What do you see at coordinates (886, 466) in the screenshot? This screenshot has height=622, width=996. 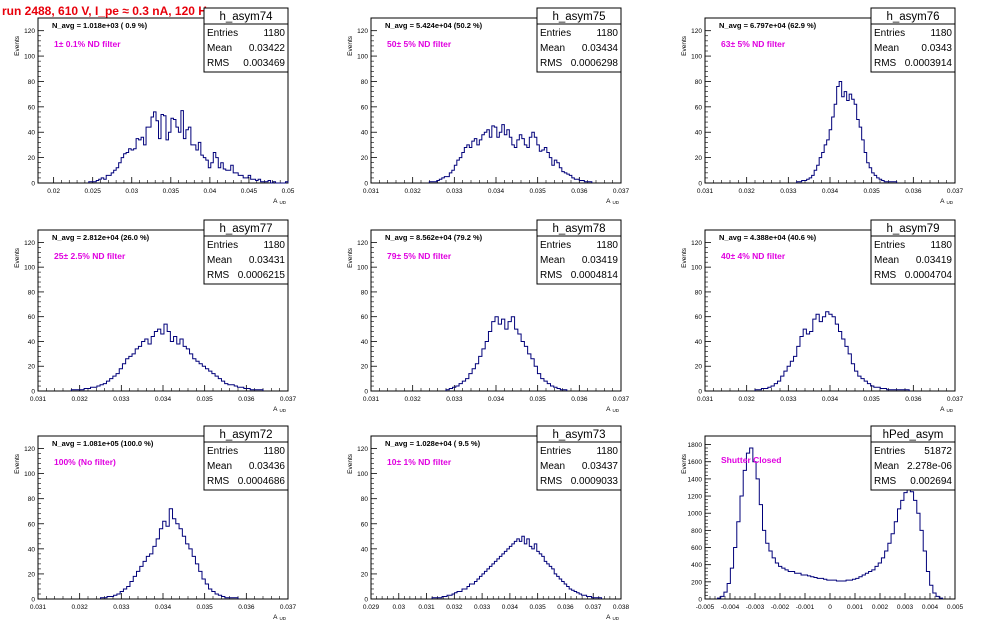 I see `stats-label: Mean` at bounding box center [886, 466].